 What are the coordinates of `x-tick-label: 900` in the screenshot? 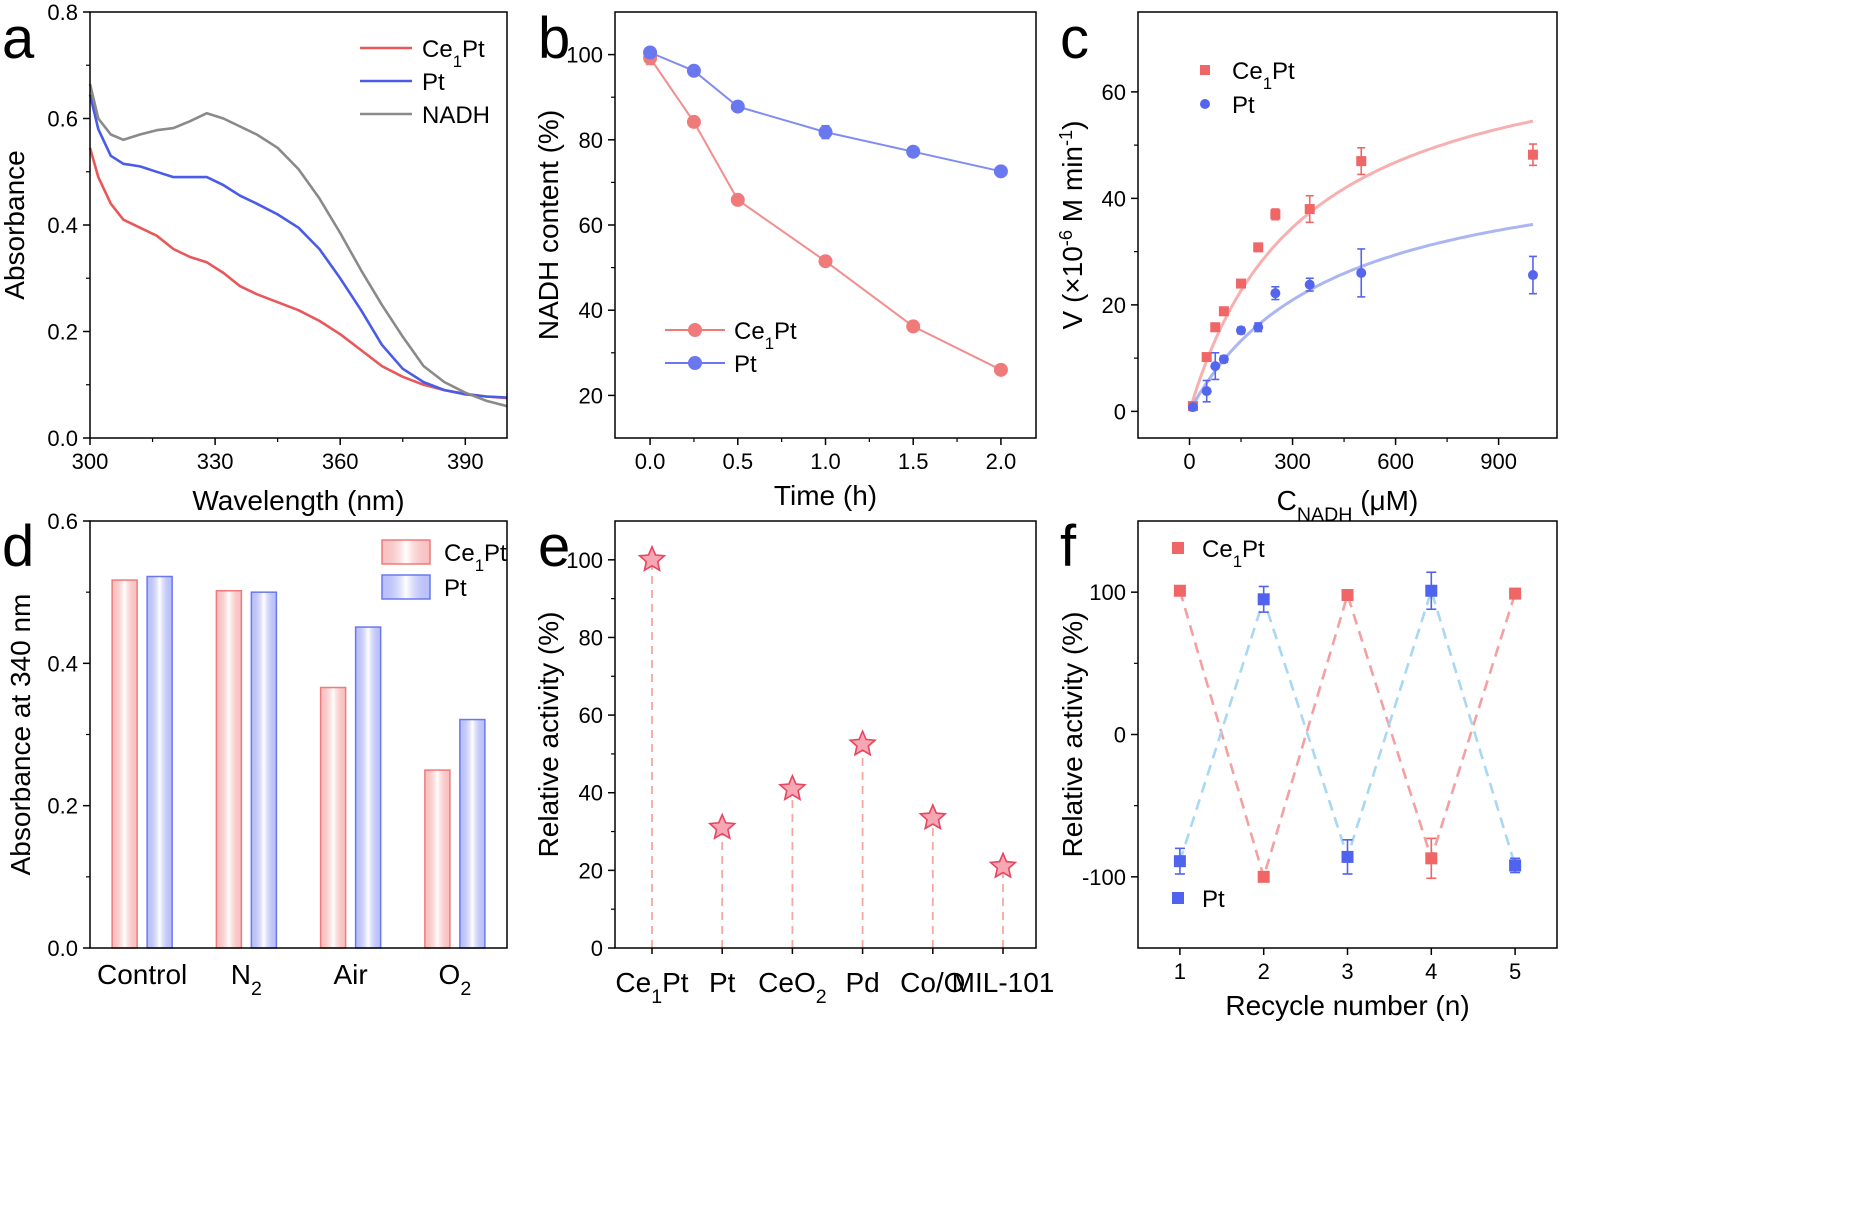 It's located at (1498, 461).